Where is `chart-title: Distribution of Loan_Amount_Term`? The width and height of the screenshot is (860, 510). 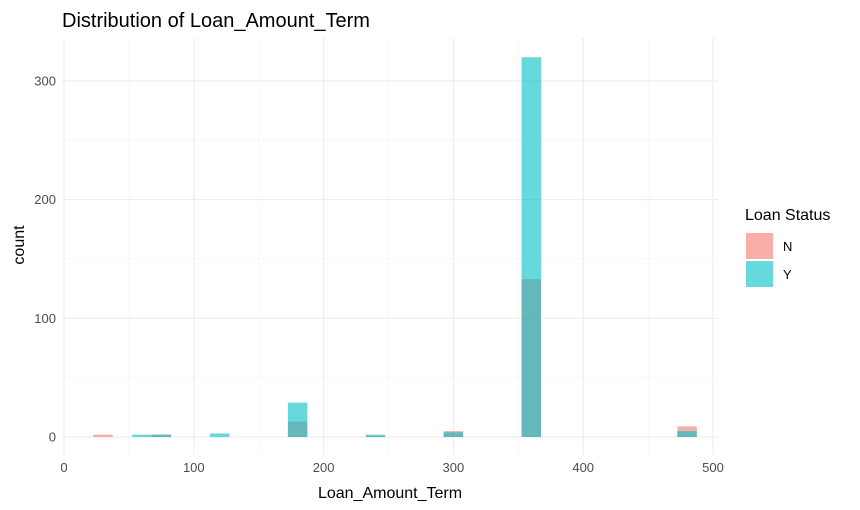
chart-title: Distribution of Loan_Amount_Term is located at coordinates (216, 21).